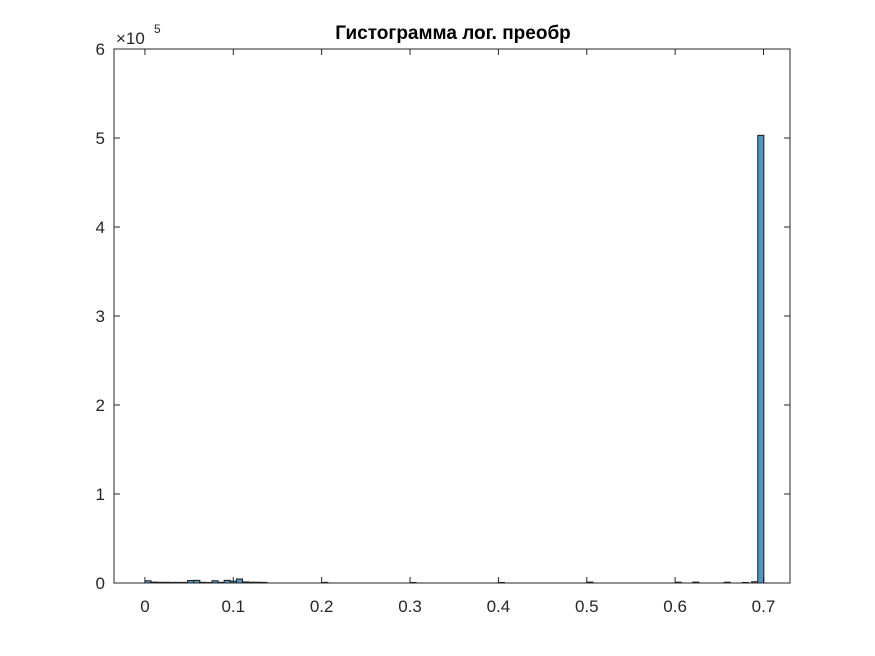 The width and height of the screenshot is (875, 656). What do you see at coordinates (233, 606) in the screenshot?
I see `x-tick-label: 0.1` at bounding box center [233, 606].